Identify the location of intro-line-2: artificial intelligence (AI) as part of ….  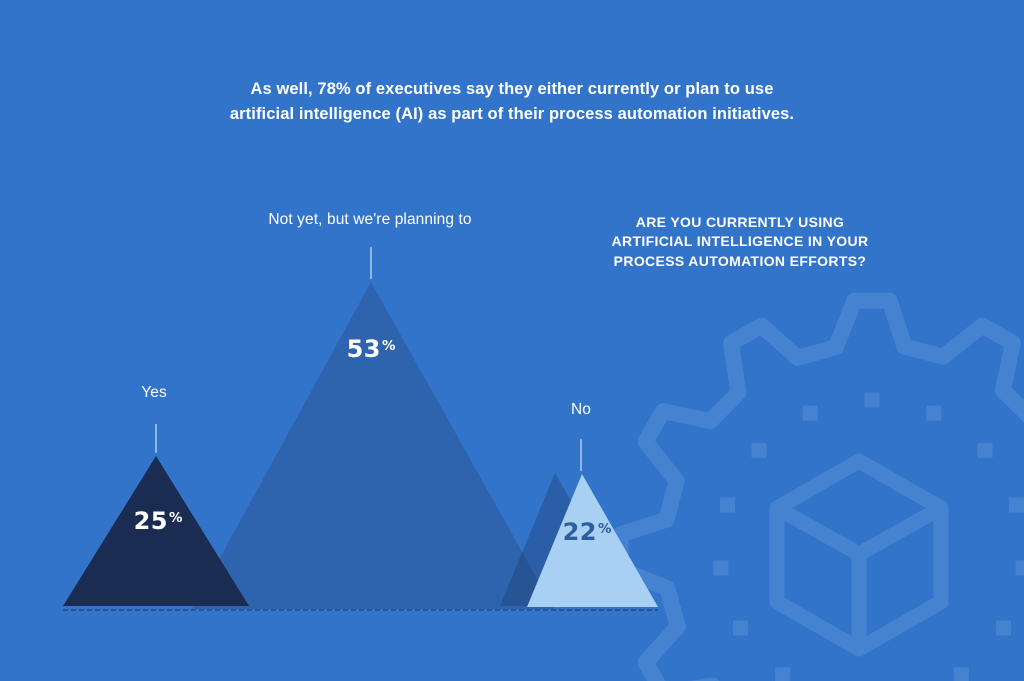
(512, 113).